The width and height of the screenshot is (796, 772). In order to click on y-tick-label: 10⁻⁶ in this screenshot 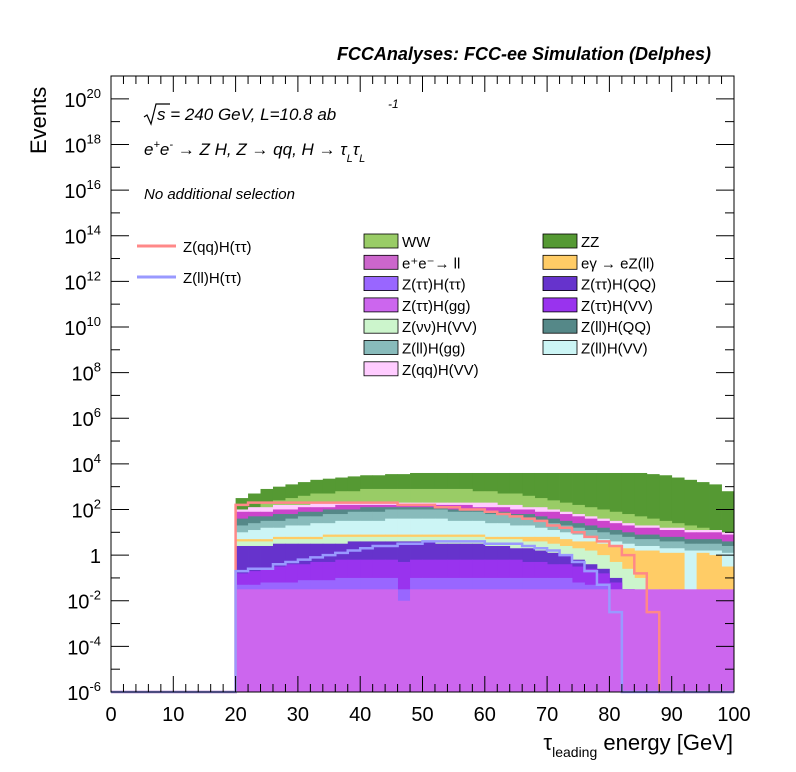, I will do `click(84, 692)`.